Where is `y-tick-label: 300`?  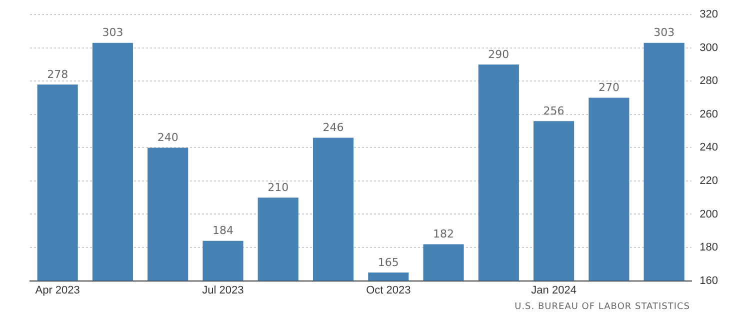 y-tick-label: 300 is located at coordinates (709, 48).